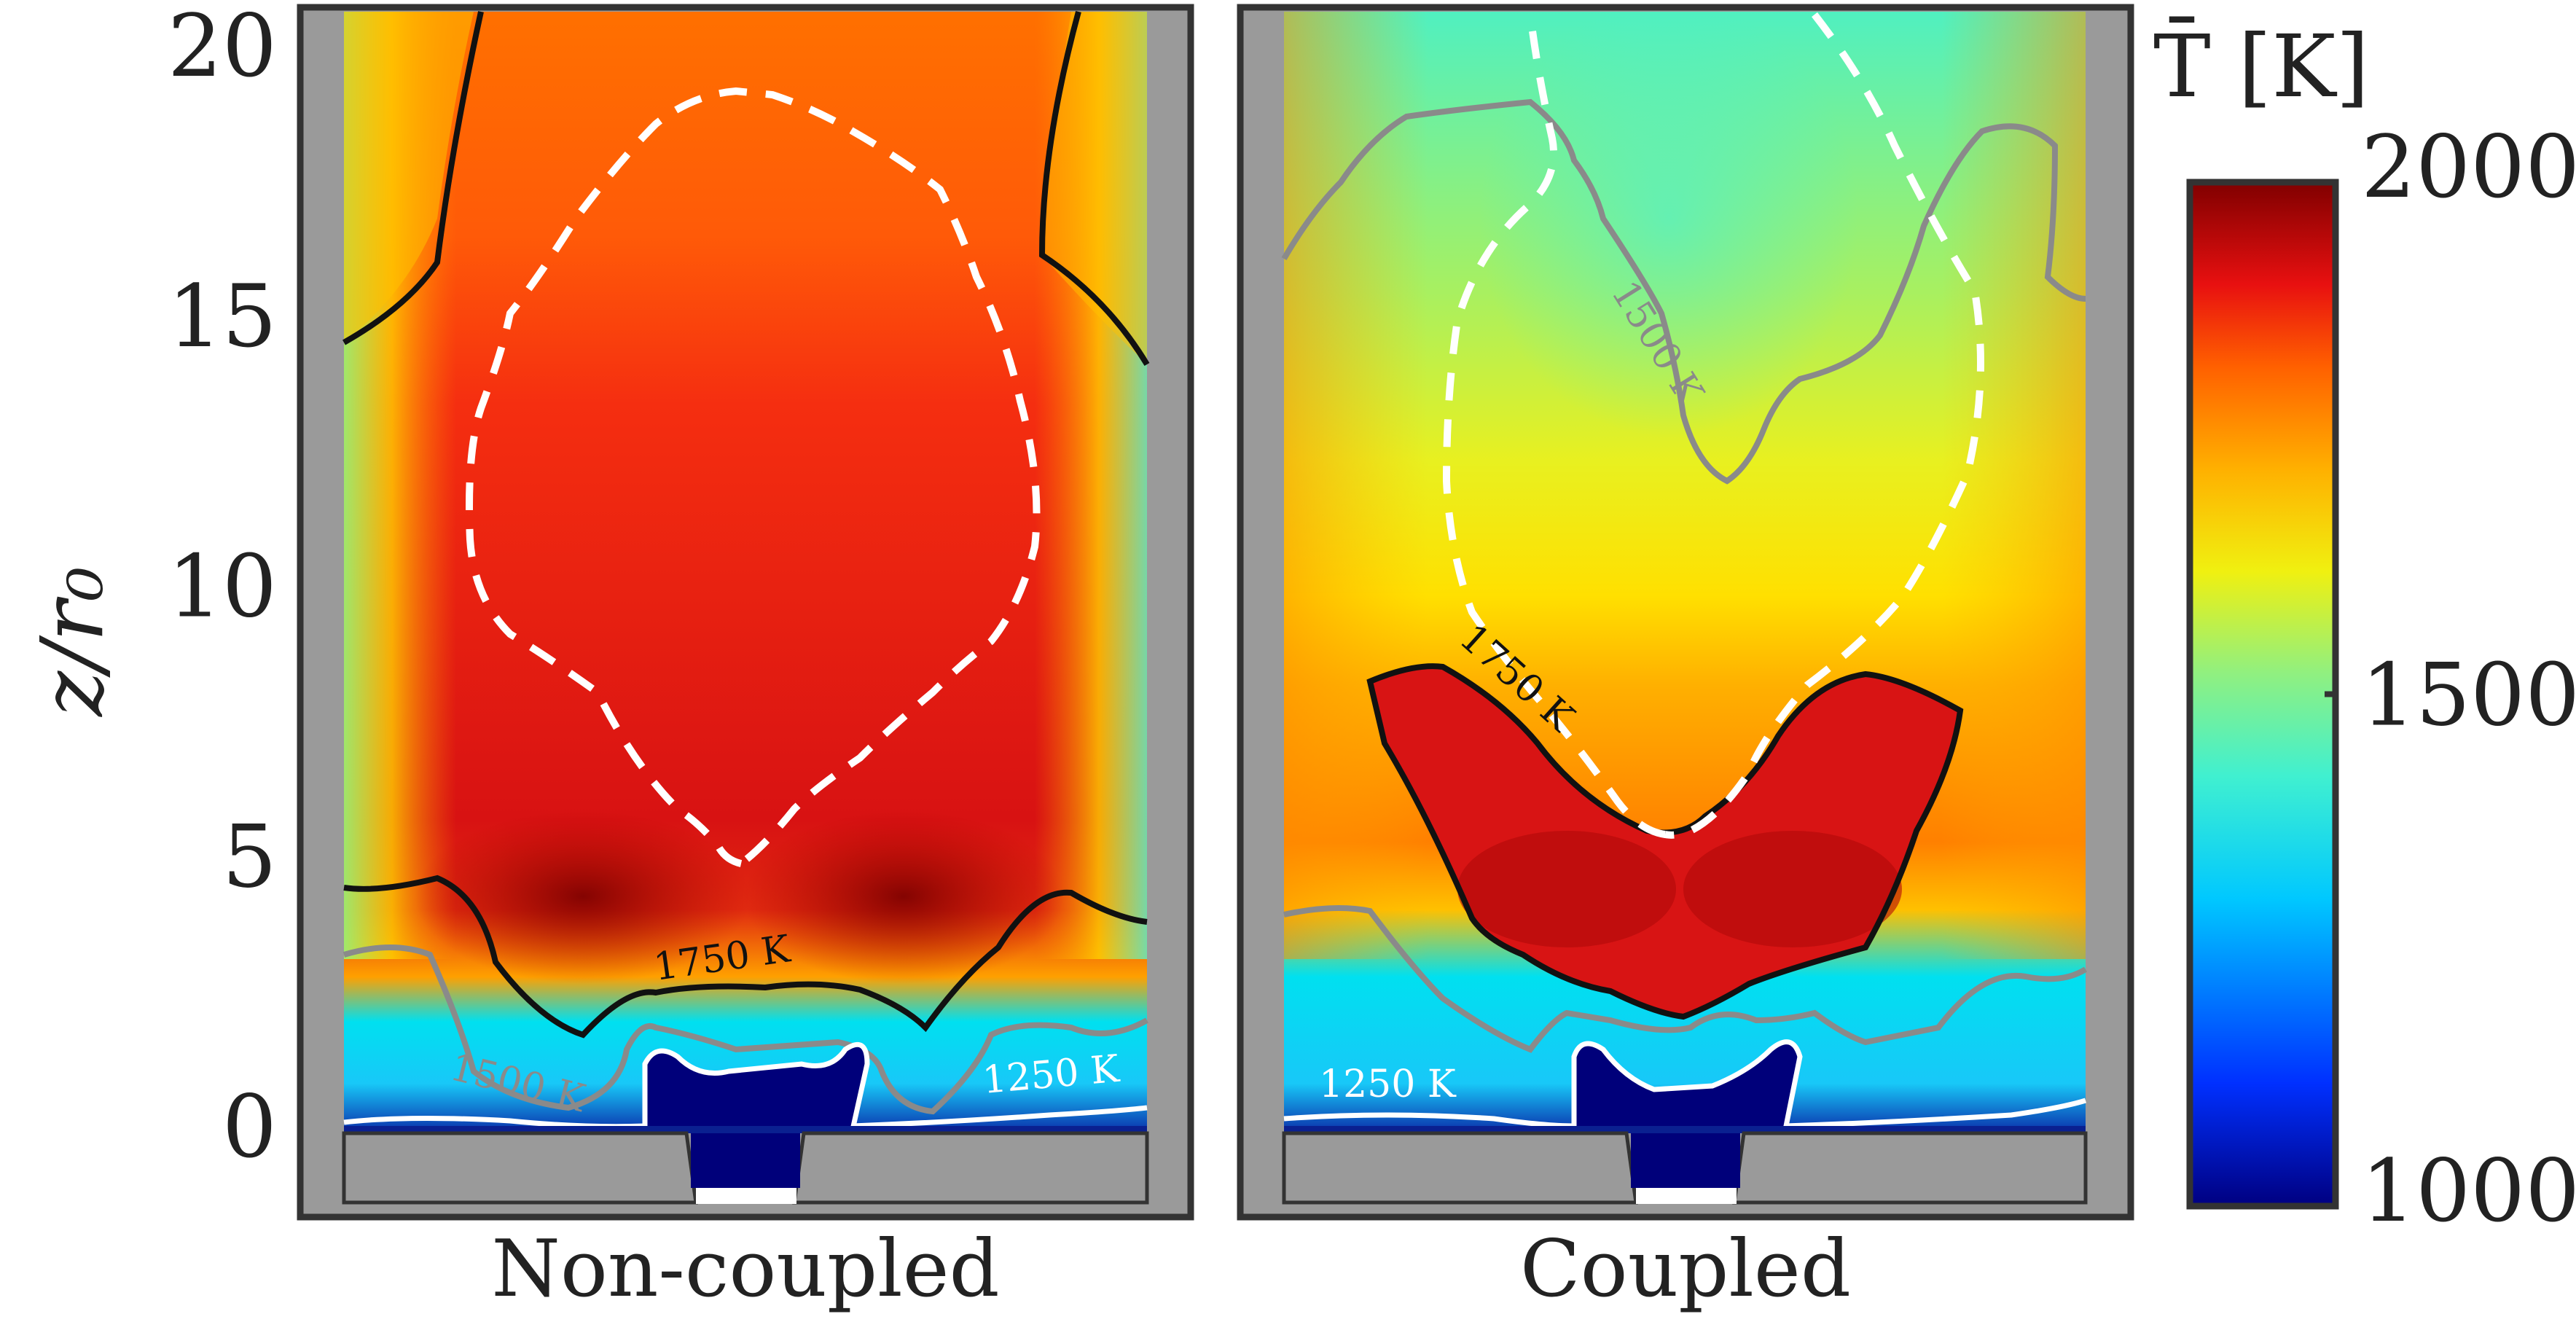  Describe the element at coordinates (2468, 695) in the screenshot. I see `colorbar-tick-1500: 1500` at that location.